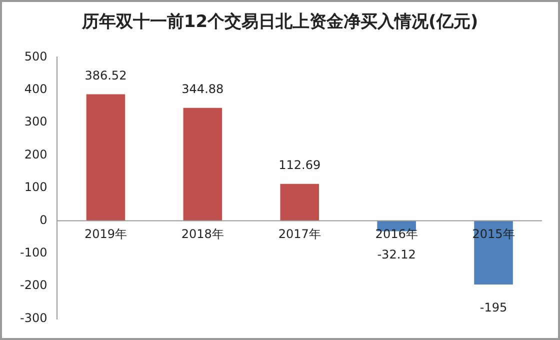  What do you see at coordinates (44, 219) in the screenshot?
I see `y-tick-label: 0` at bounding box center [44, 219].